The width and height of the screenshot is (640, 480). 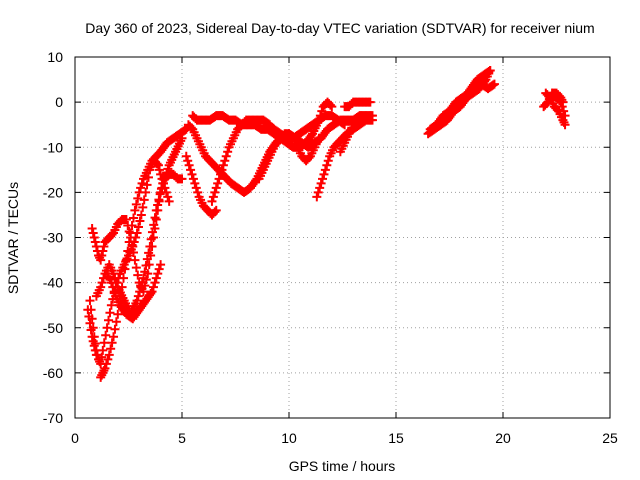 I want to click on y-tick-label: -60, so click(x=53, y=373).